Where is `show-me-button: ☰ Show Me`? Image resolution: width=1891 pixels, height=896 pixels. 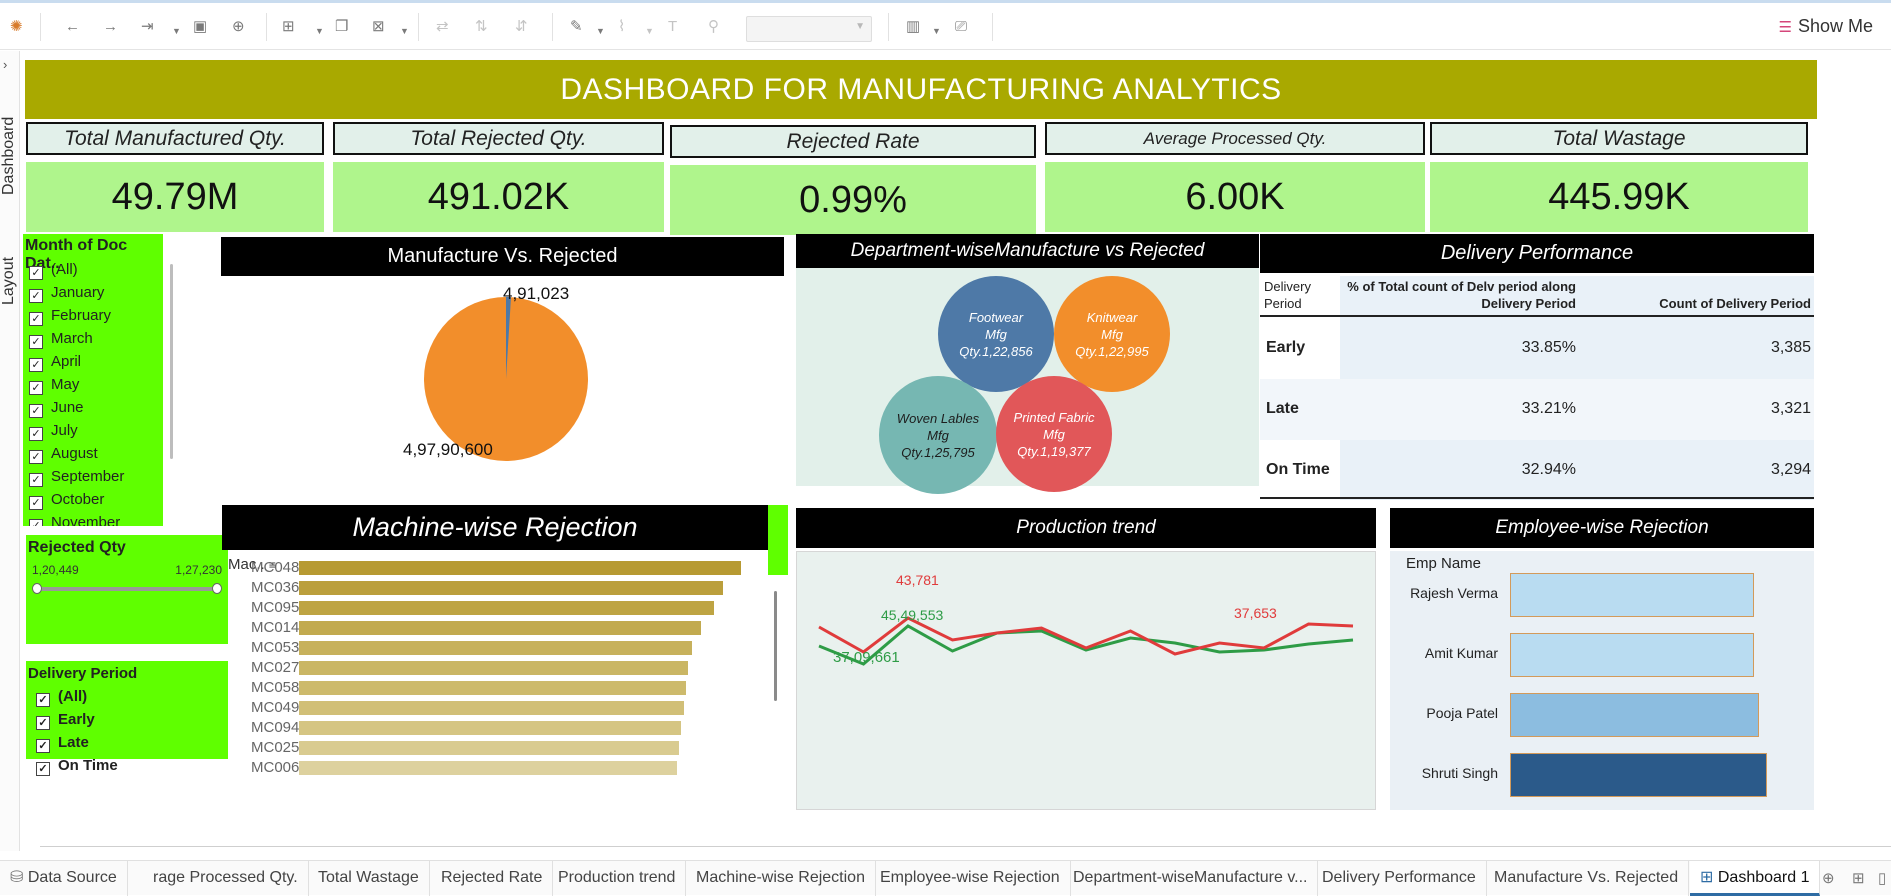 show-me-button: ☰ Show Me is located at coordinates (1826, 26).